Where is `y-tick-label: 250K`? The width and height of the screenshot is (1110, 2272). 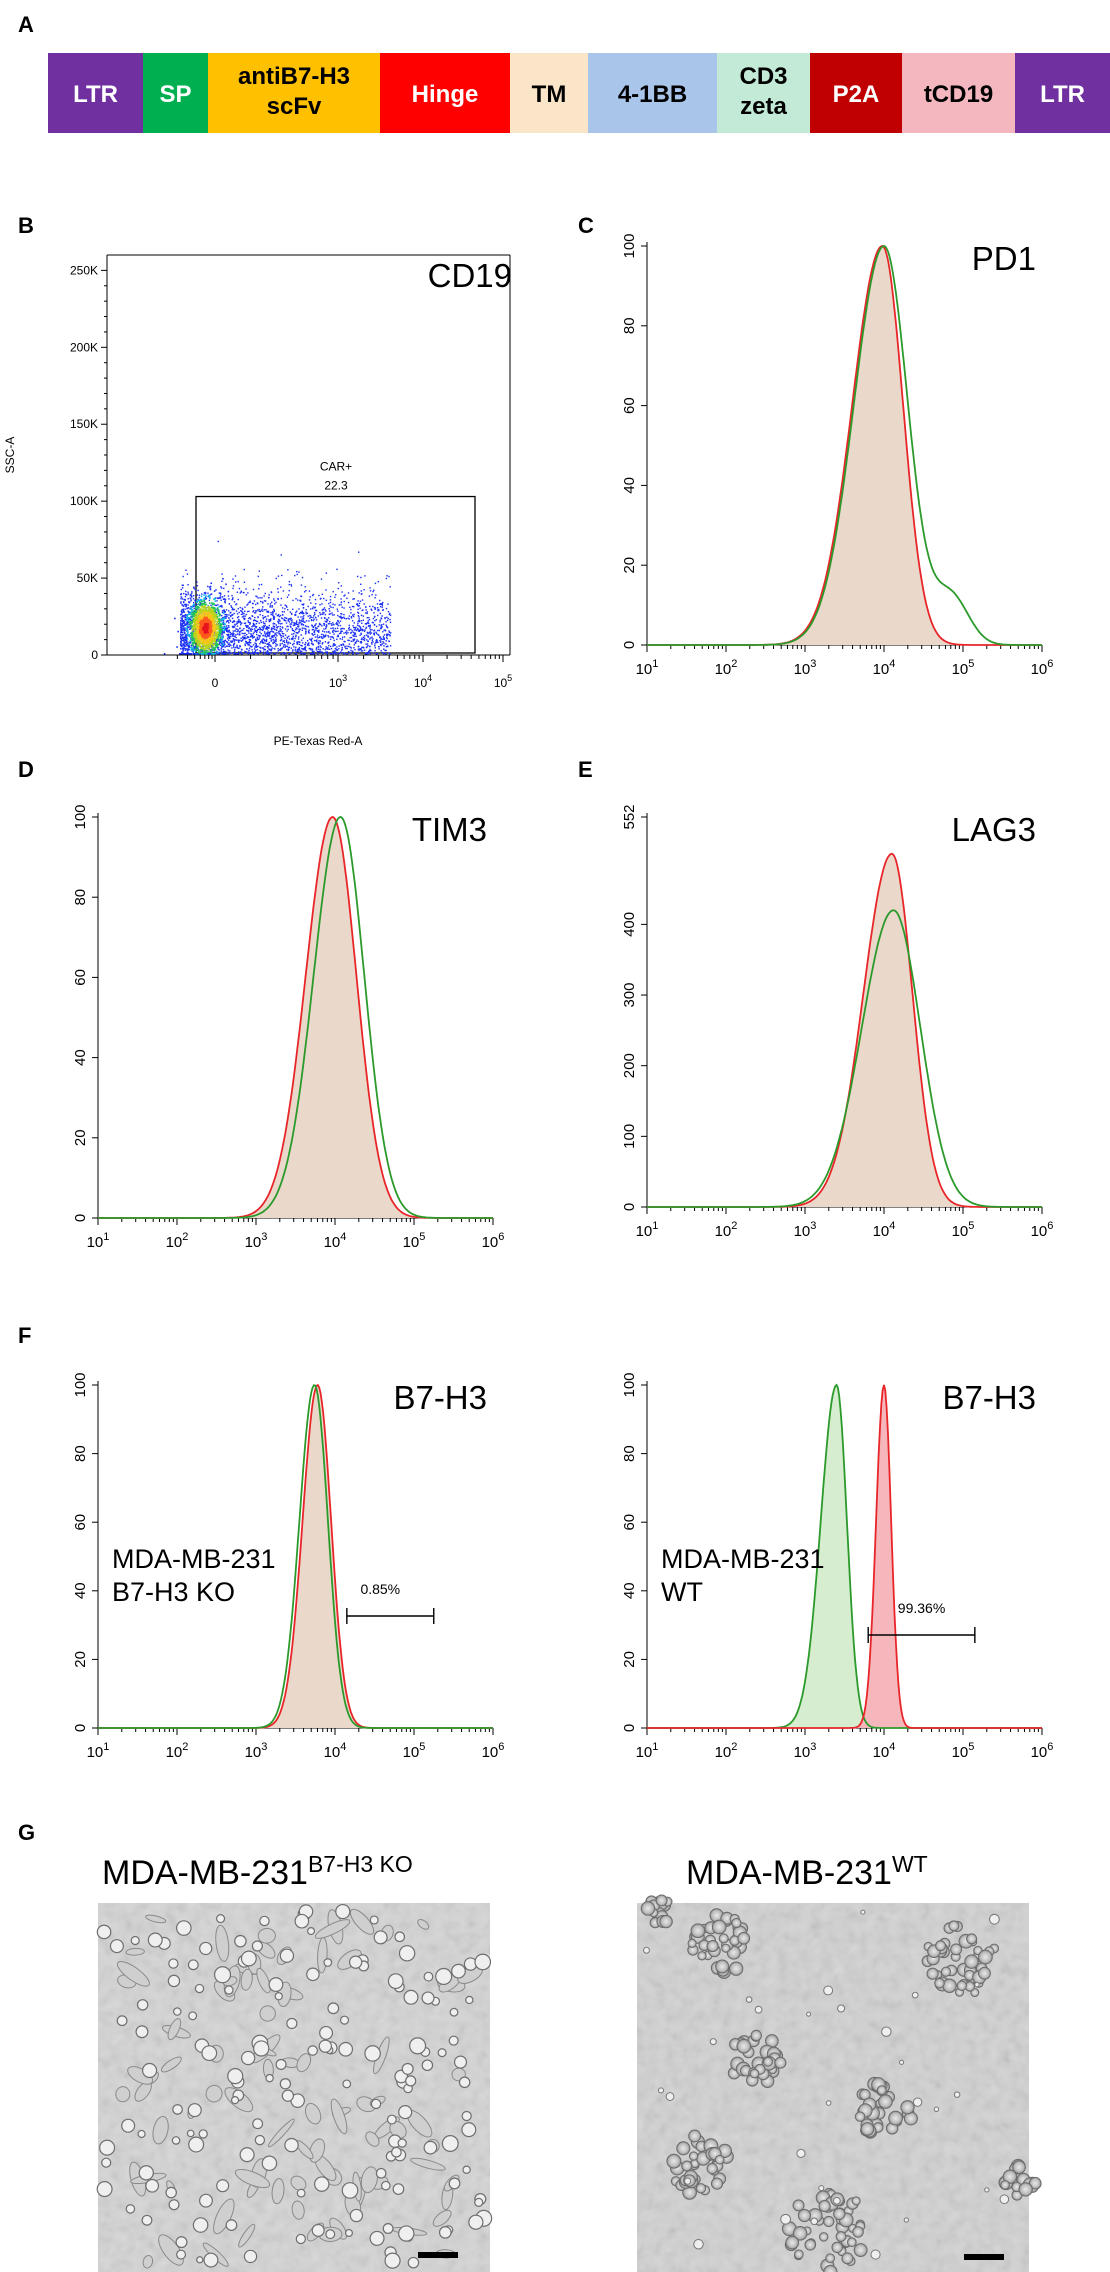
y-tick-label: 250K is located at coordinates (84, 270).